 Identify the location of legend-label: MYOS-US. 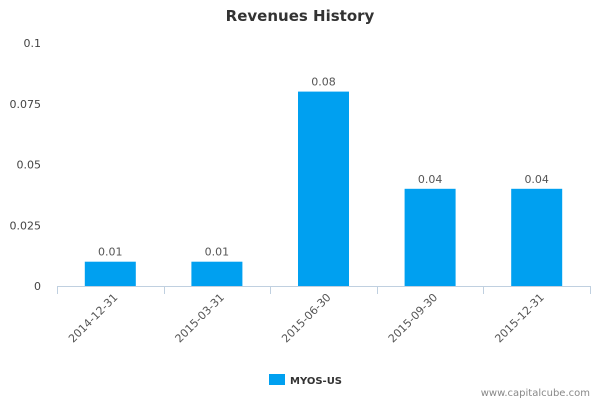
(316, 381).